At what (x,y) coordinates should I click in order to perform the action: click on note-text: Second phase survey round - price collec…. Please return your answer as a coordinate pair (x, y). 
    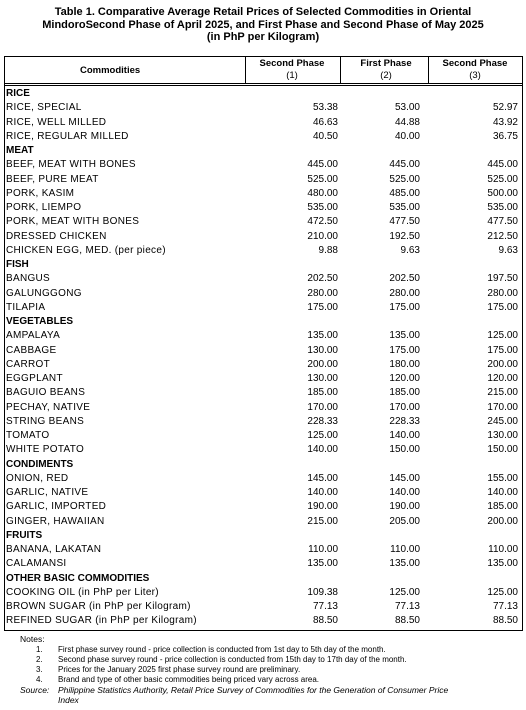
    Looking at the image, I should click on (232, 659).